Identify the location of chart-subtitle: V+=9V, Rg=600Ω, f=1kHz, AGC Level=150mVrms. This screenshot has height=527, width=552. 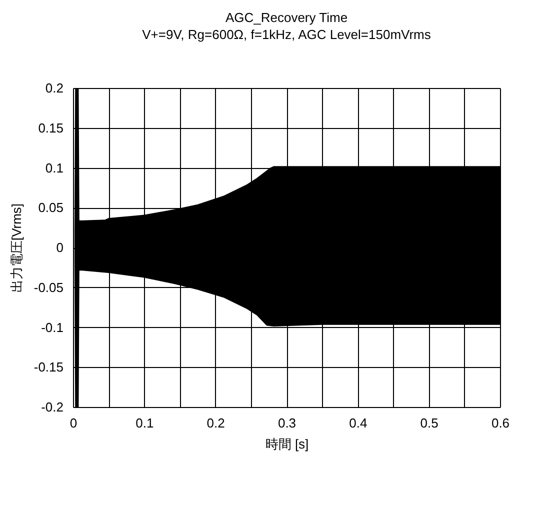
(287, 34).